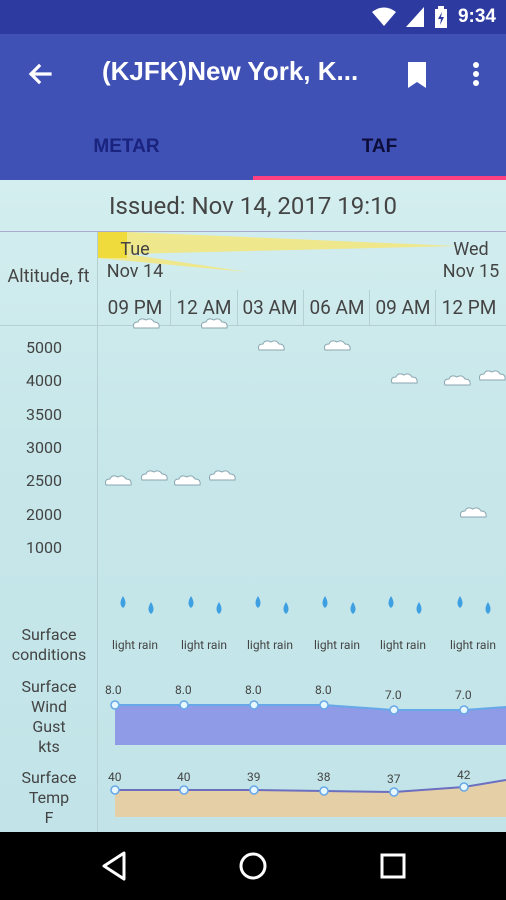 The height and width of the screenshot is (900, 506). What do you see at coordinates (253, 325) in the screenshot?
I see `header-divider` at bounding box center [253, 325].